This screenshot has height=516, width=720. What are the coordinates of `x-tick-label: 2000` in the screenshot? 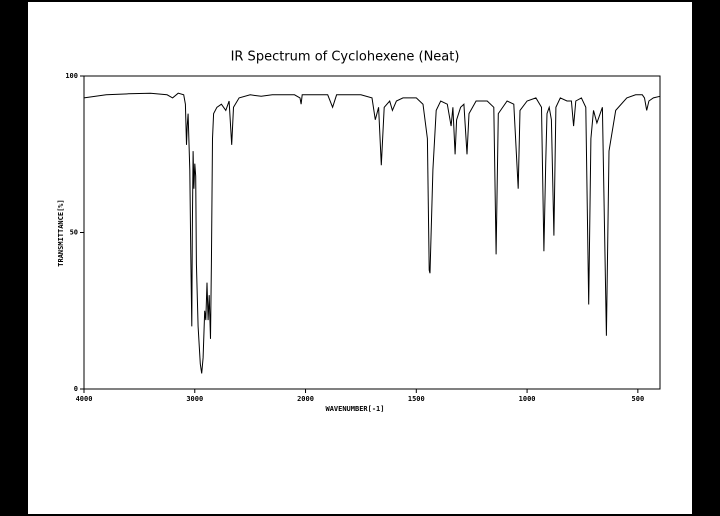 It's located at (305, 399).